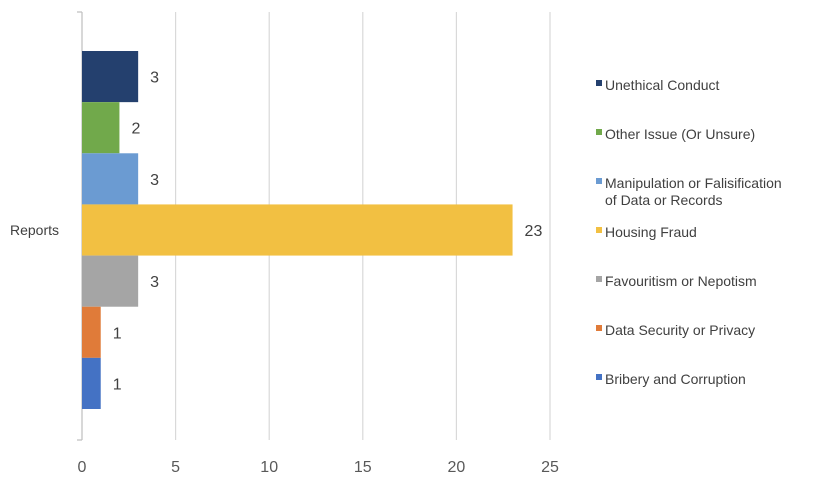 The height and width of the screenshot is (479, 837). Describe the element at coordinates (135, 129) in the screenshot. I see `data-label: 2` at that location.